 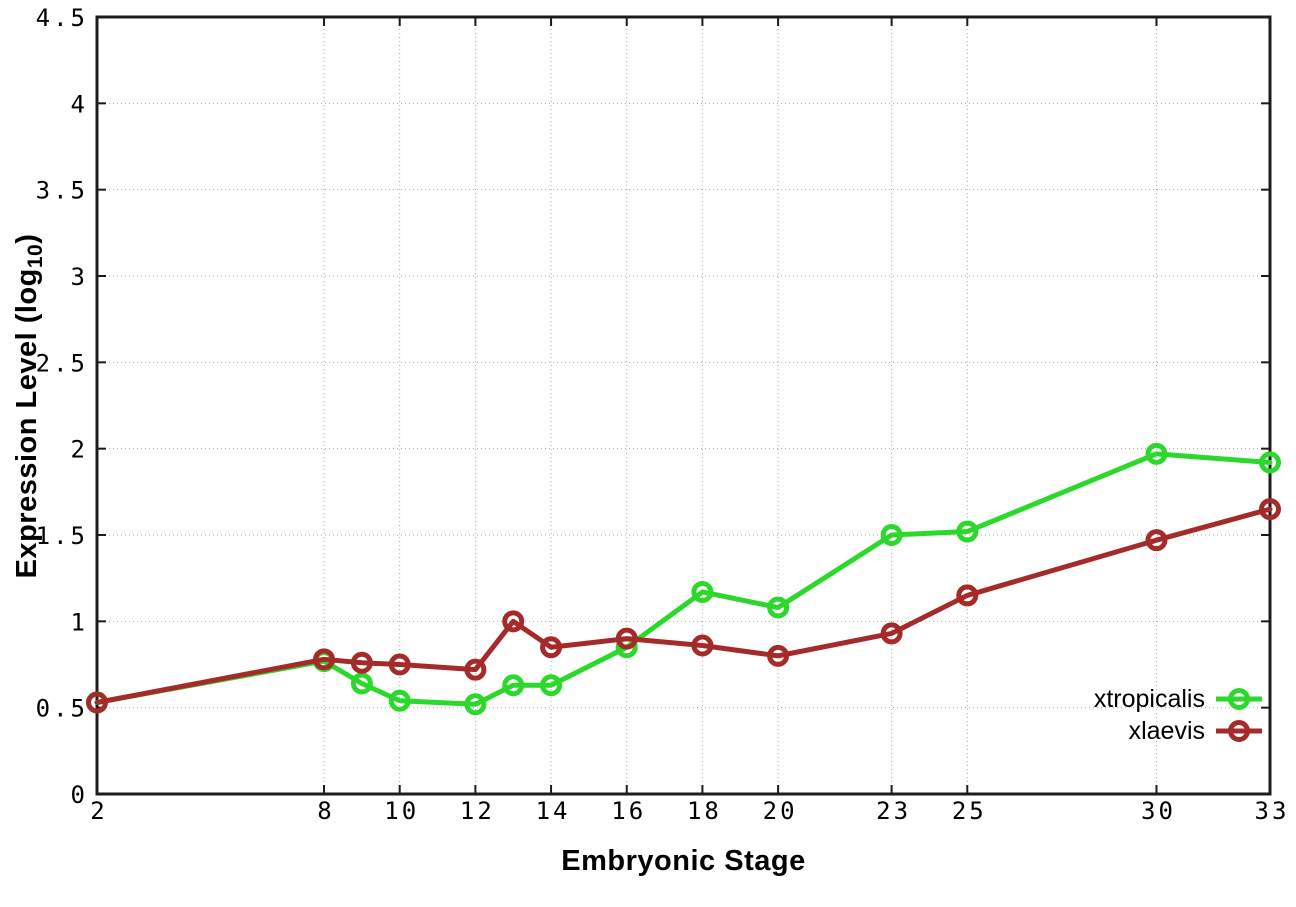 I want to click on x-tick-label: 14, so click(x=553, y=811).